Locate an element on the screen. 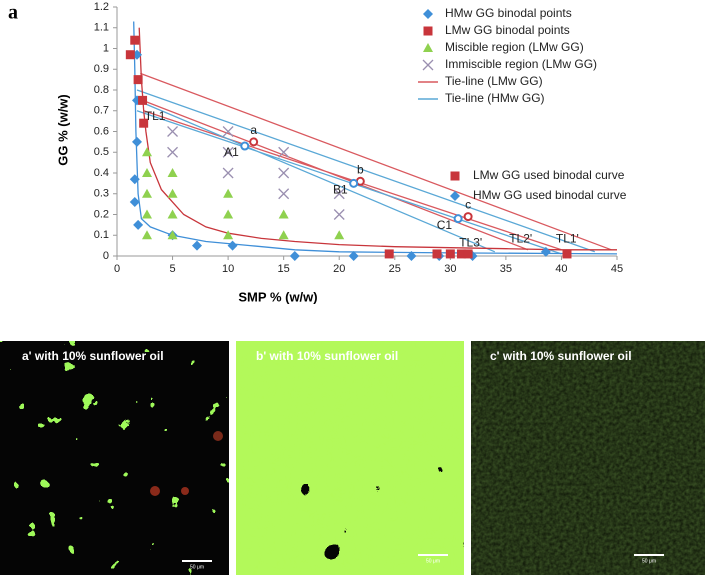 This screenshot has width=705, height=575. y-tick-label: 0.3 is located at coordinates (101, 194).